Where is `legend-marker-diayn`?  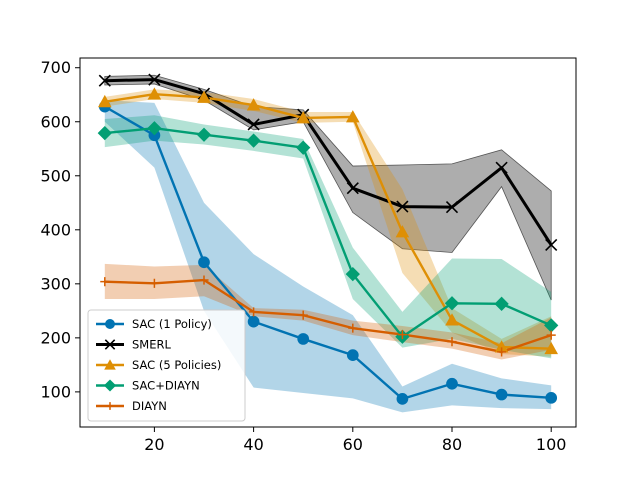
legend-marker-diayn is located at coordinates (110, 406).